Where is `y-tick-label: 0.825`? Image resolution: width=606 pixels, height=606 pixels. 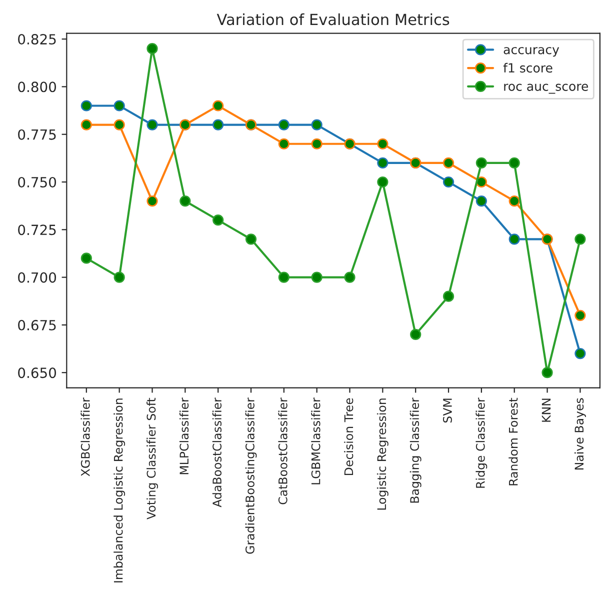 y-tick-label: 0.825 is located at coordinates (37, 39).